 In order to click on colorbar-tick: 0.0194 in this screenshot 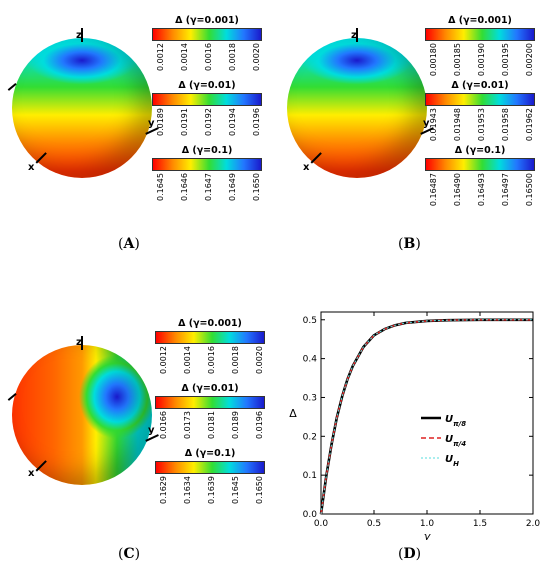, I will do `click(232, 122)`.